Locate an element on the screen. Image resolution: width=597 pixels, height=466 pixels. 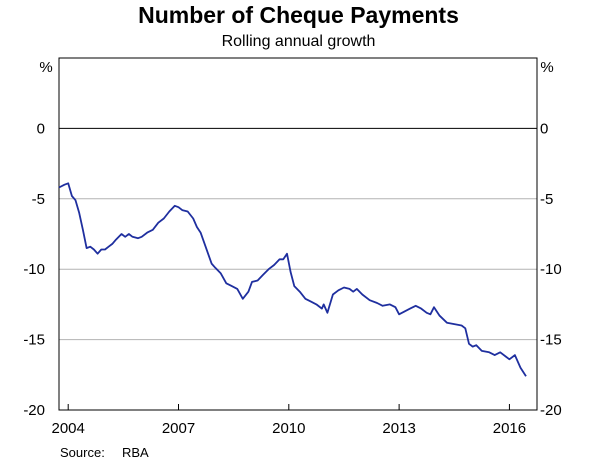
x-tick-label: 2016 is located at coordinates (509, 428).